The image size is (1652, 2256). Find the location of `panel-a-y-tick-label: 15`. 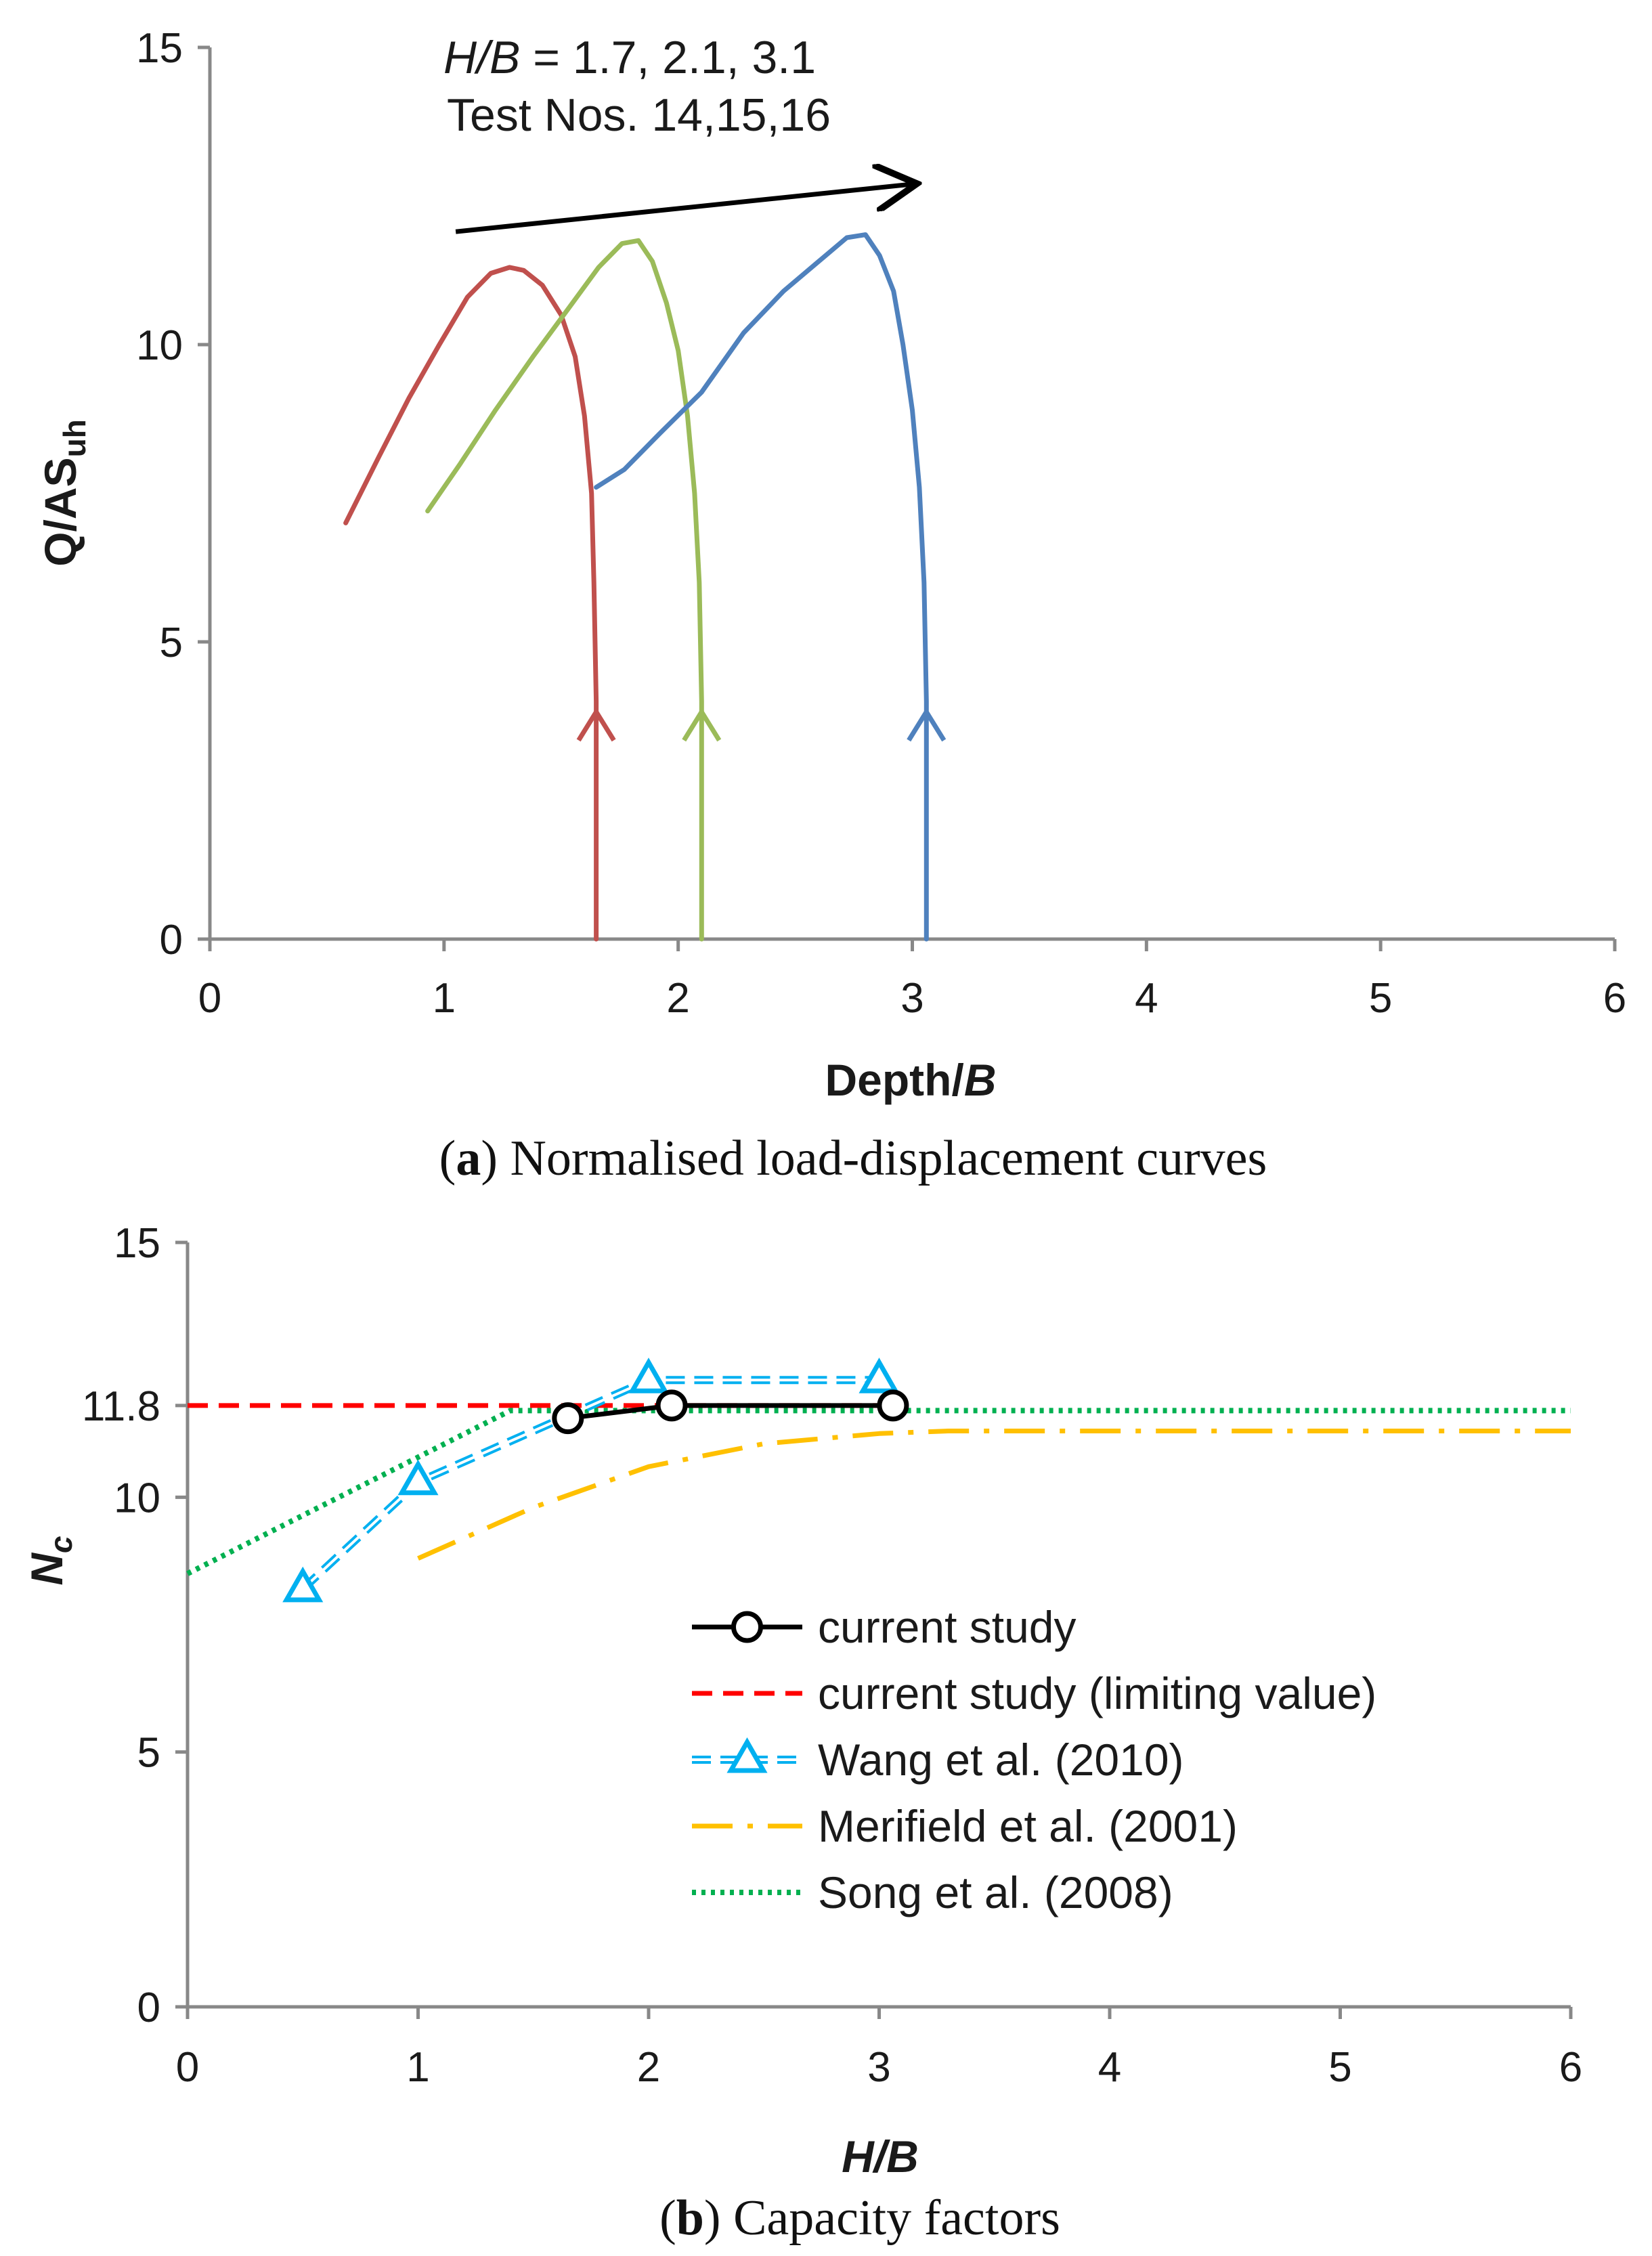

panel-a-y-tick-label: 15 is located at coordinates (160, 49).